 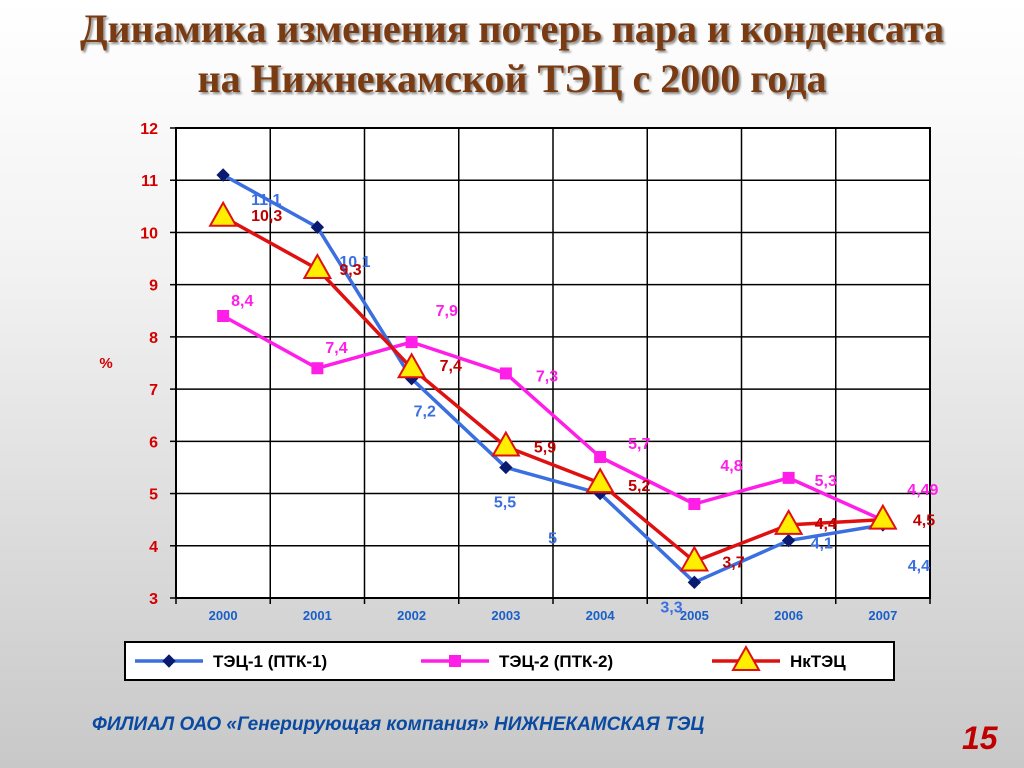 I want to click on x-tick-label: 2001, so click(x=317, y=615).